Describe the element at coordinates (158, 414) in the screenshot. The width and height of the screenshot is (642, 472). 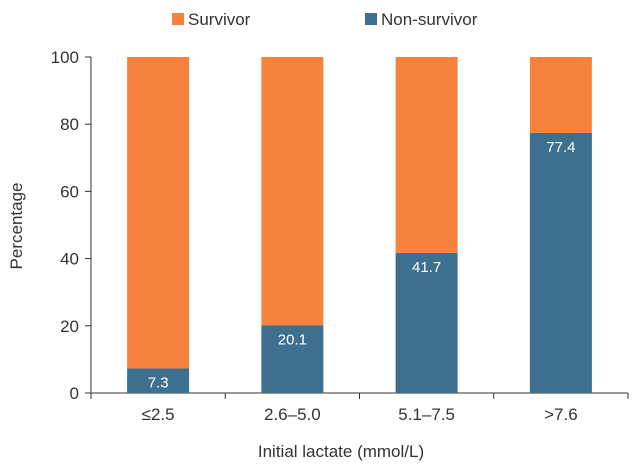
I see `x-category-label: ≤2.5` at that location.